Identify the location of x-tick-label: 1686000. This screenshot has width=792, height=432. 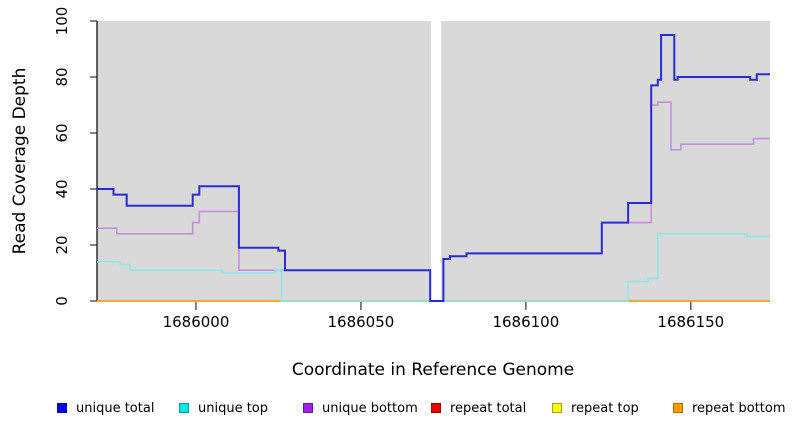
(196, 322).